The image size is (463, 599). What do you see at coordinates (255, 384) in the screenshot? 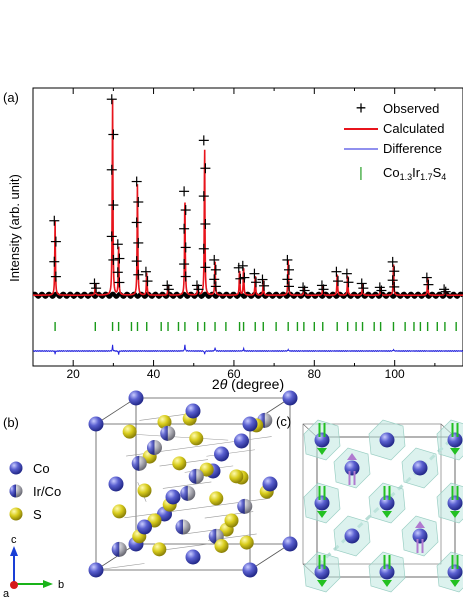
I see `x-axis-label-unit: (degree)` at bounding box center [255, 384].